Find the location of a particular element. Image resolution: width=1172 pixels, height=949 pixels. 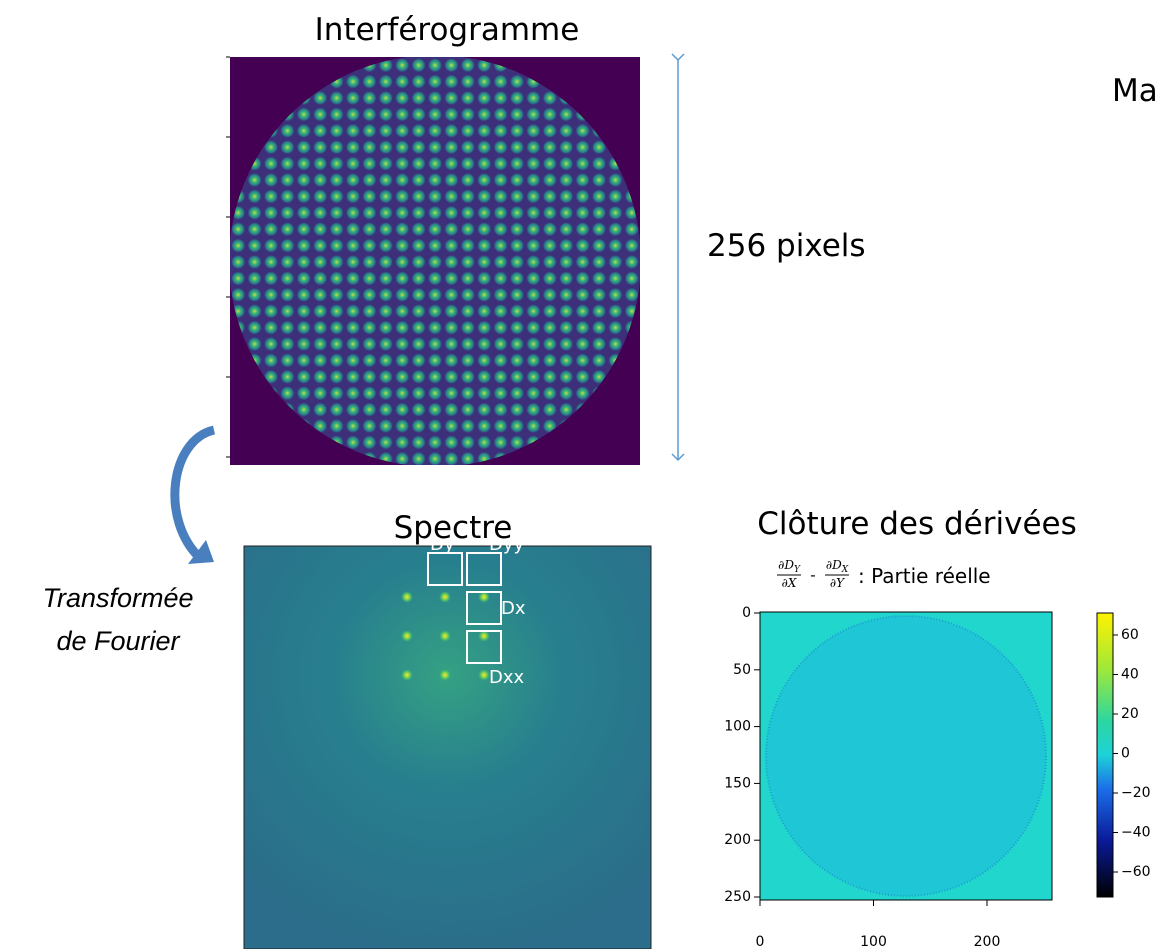

curved-arrow-head is located at coordinates (201, 552).